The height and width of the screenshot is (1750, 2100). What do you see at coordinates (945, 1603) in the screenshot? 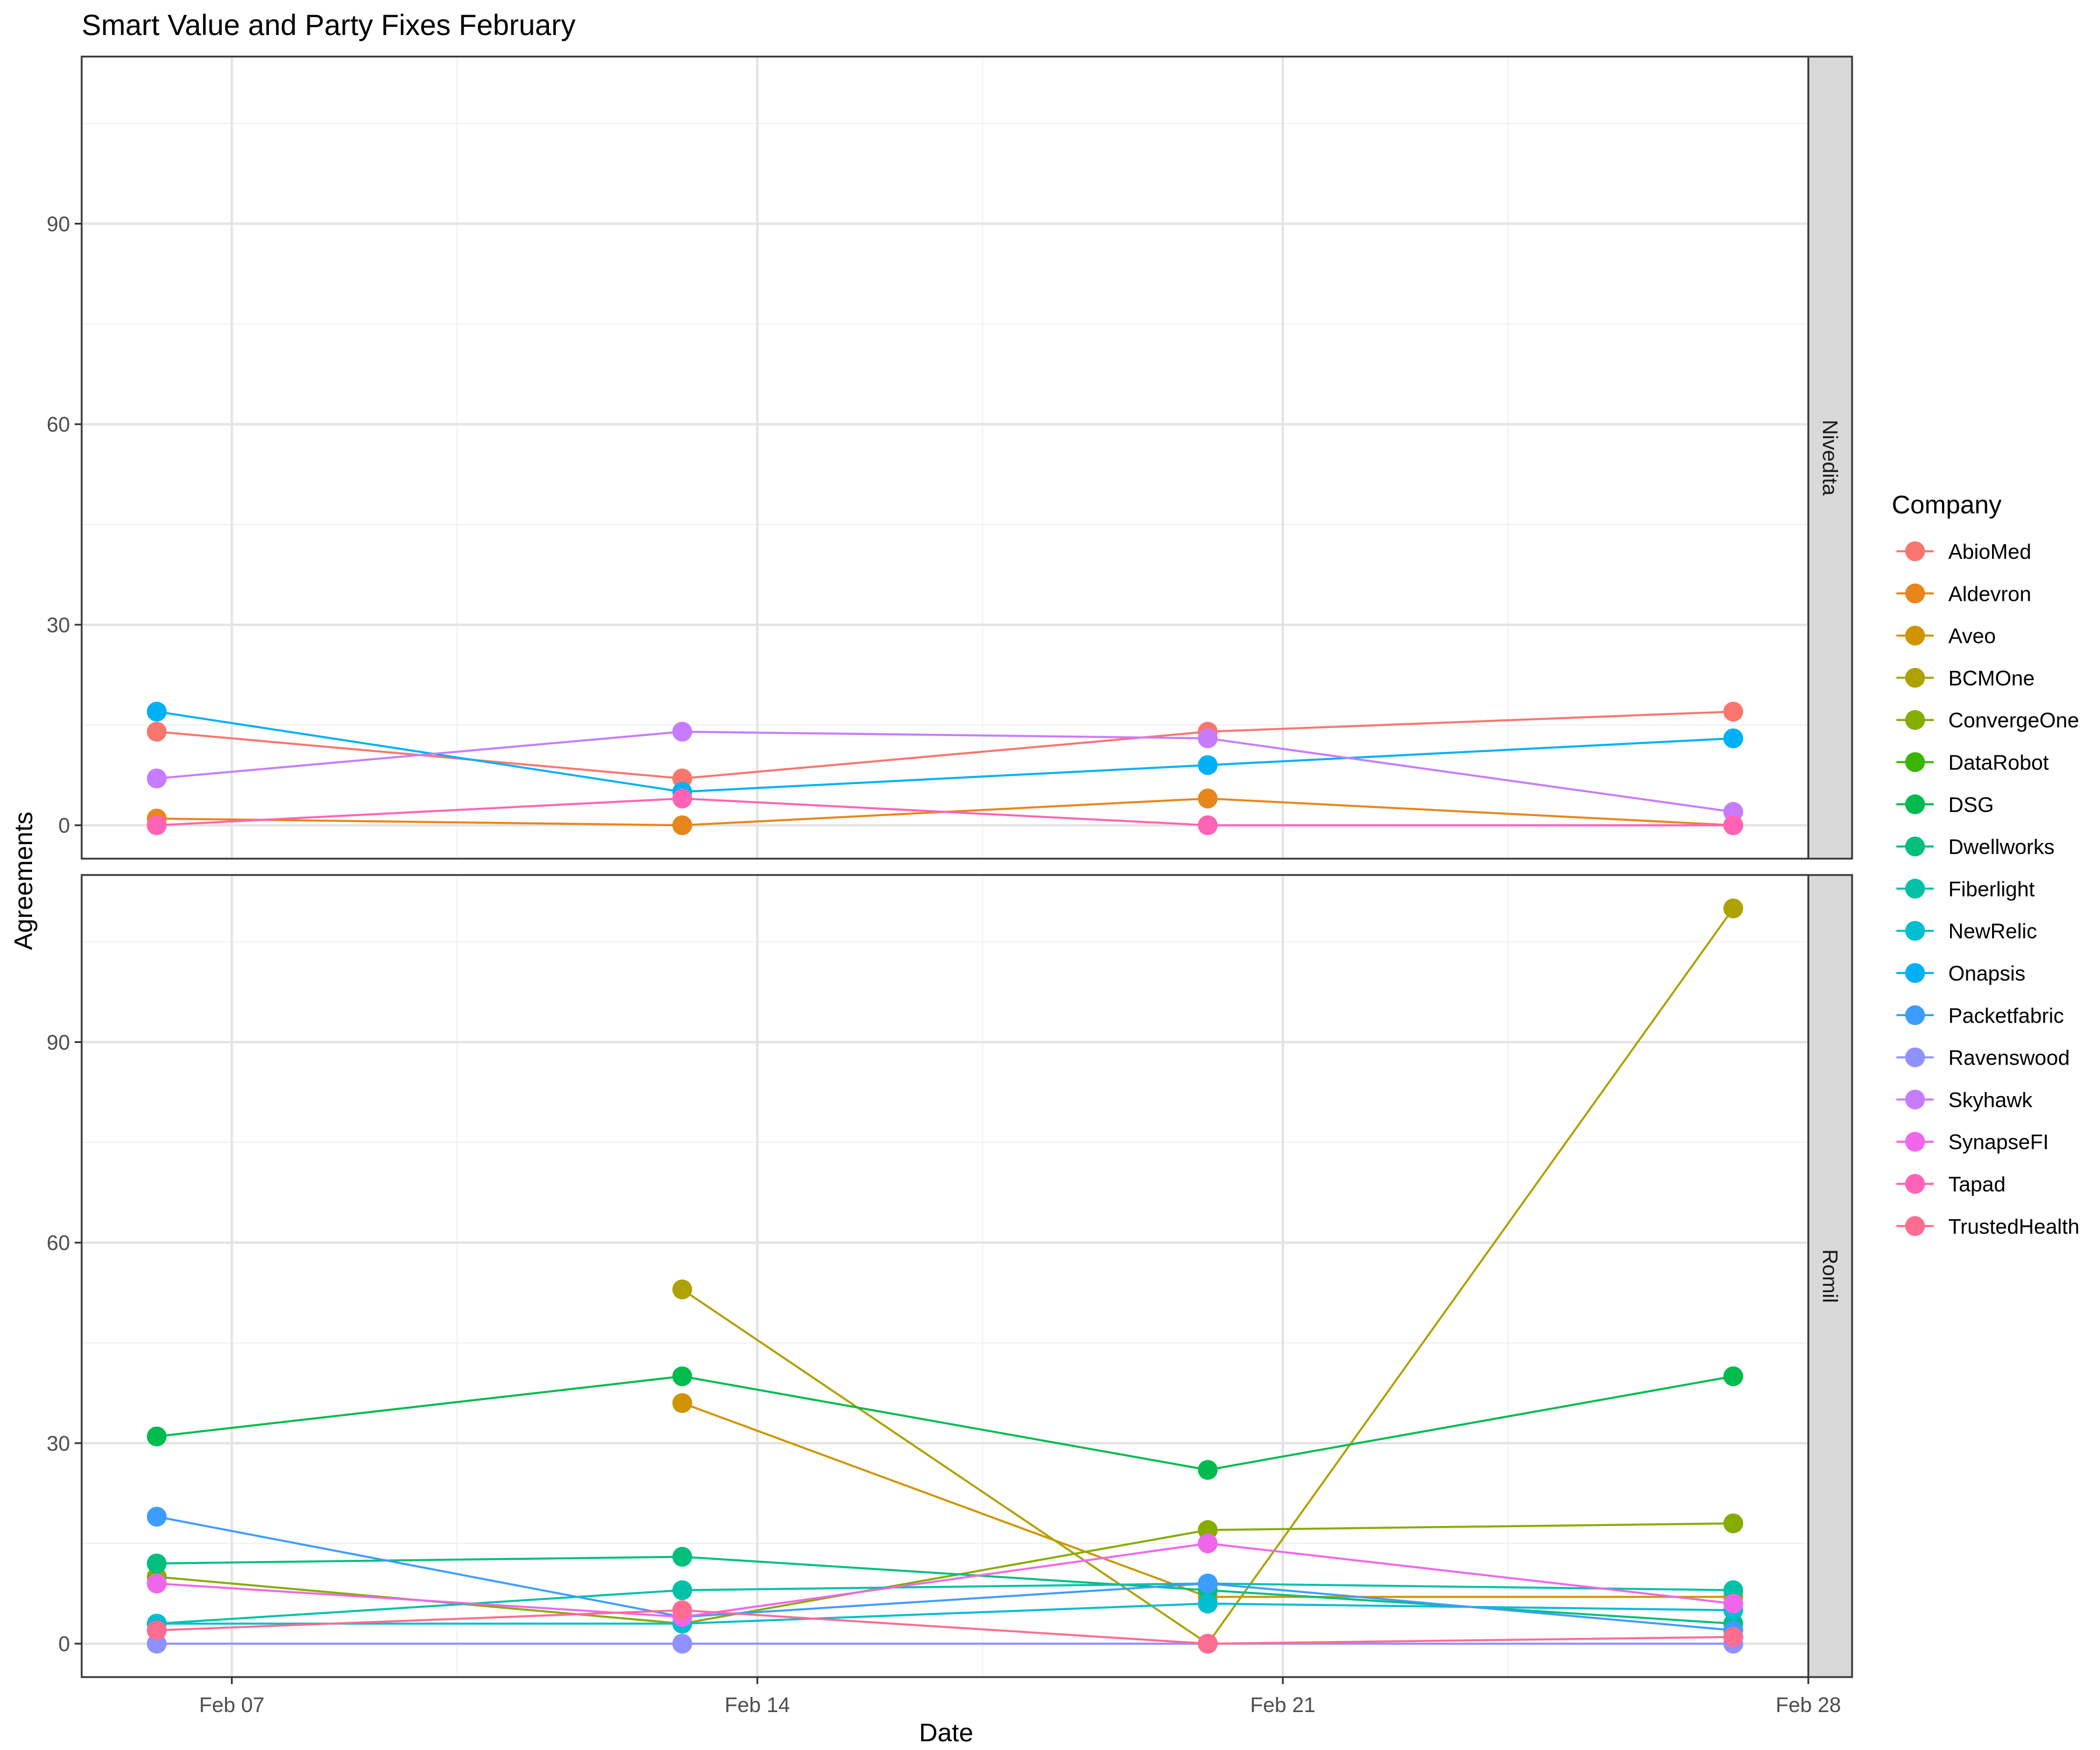
I see `series-line-fiberlight` at bounding box center [945, 1603].